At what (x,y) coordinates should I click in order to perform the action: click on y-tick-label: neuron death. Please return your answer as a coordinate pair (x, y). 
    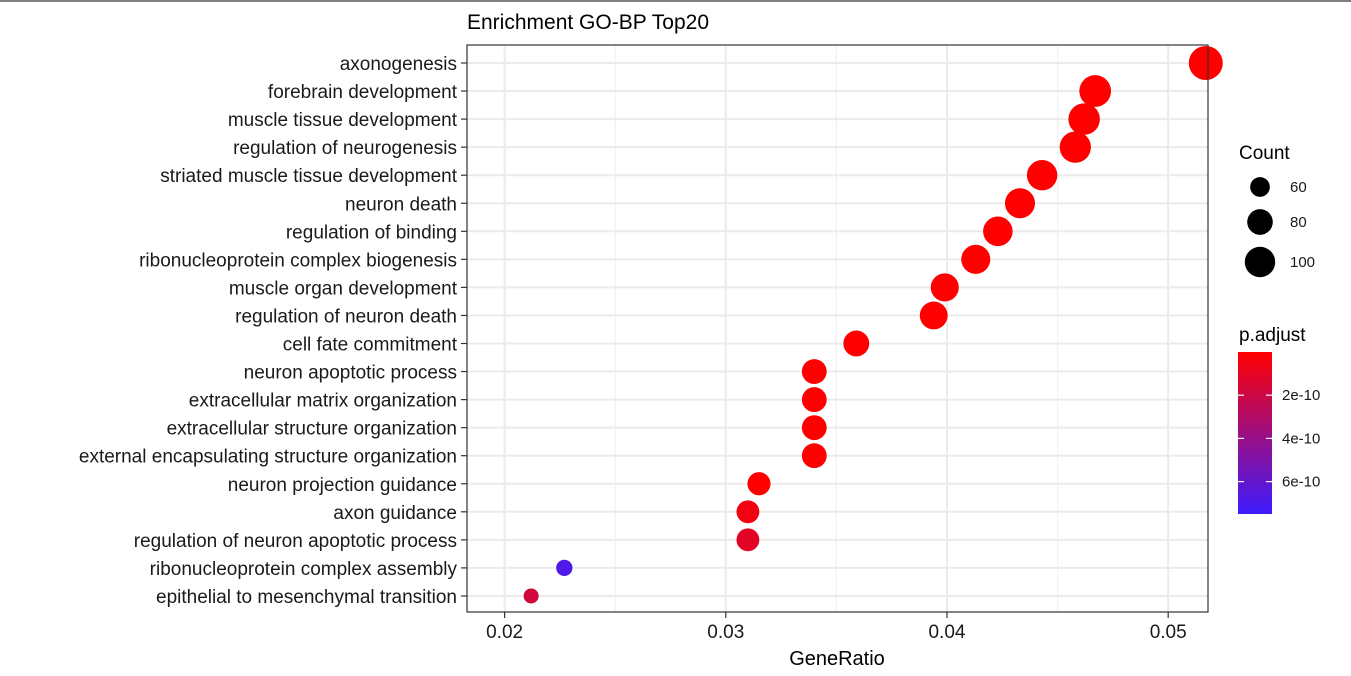
    Looking at the image, I should click on (401, 204).